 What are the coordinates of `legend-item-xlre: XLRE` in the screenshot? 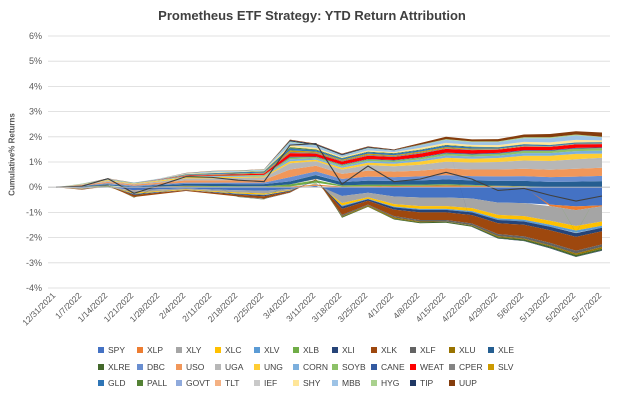 It's located at (114, 367).